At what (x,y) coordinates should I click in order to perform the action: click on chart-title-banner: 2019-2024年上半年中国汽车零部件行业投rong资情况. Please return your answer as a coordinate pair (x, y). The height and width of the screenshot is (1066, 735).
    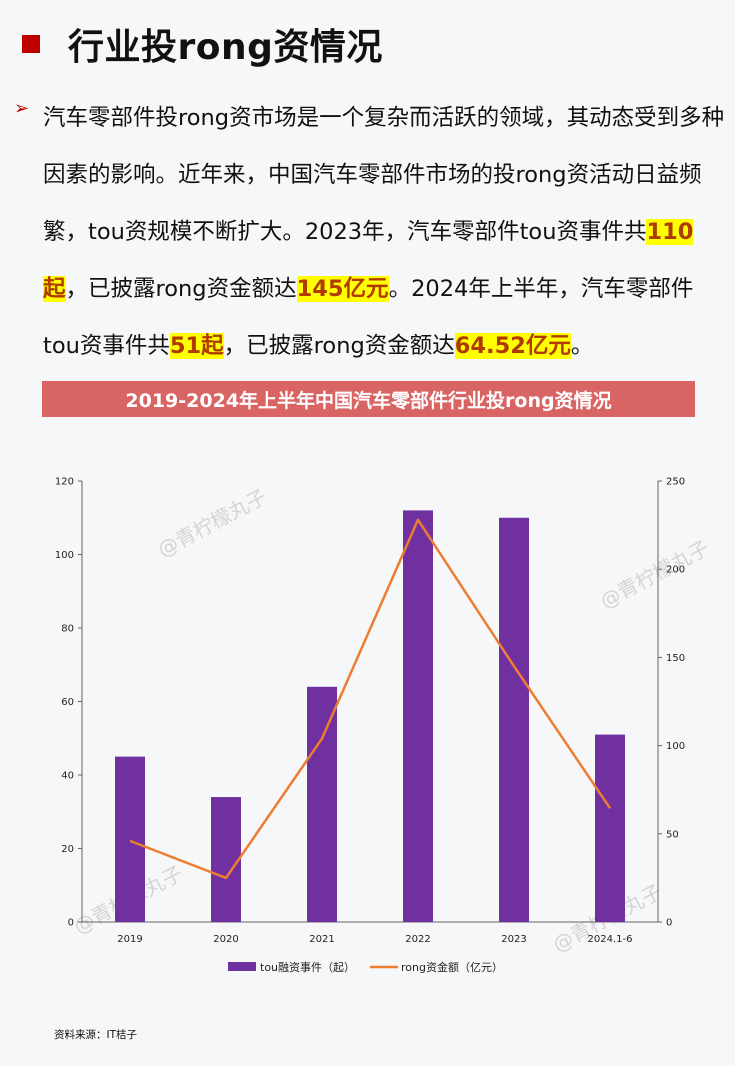
    Looking at the image, I should click on (368, 399).